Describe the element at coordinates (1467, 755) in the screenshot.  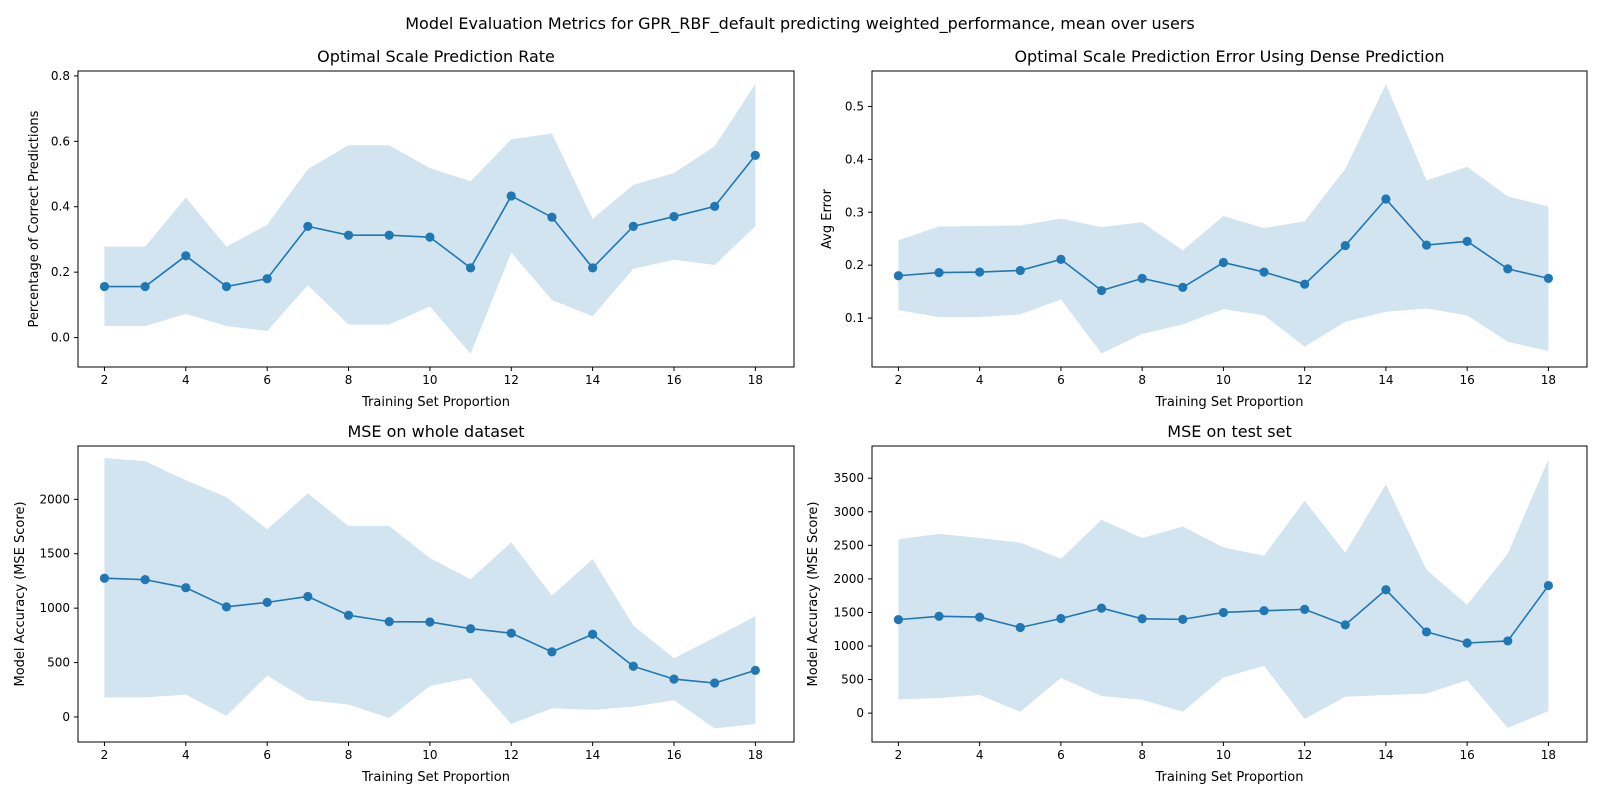
I see `x-tick-label: 16` at that location.